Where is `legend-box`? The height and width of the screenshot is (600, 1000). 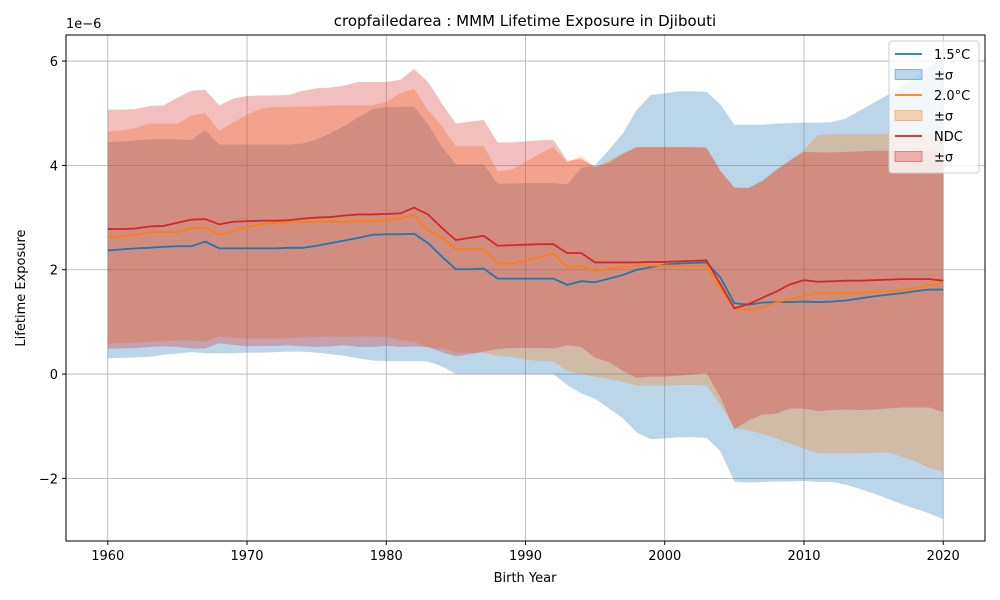 legend-box is located at coordinates (934, 107).